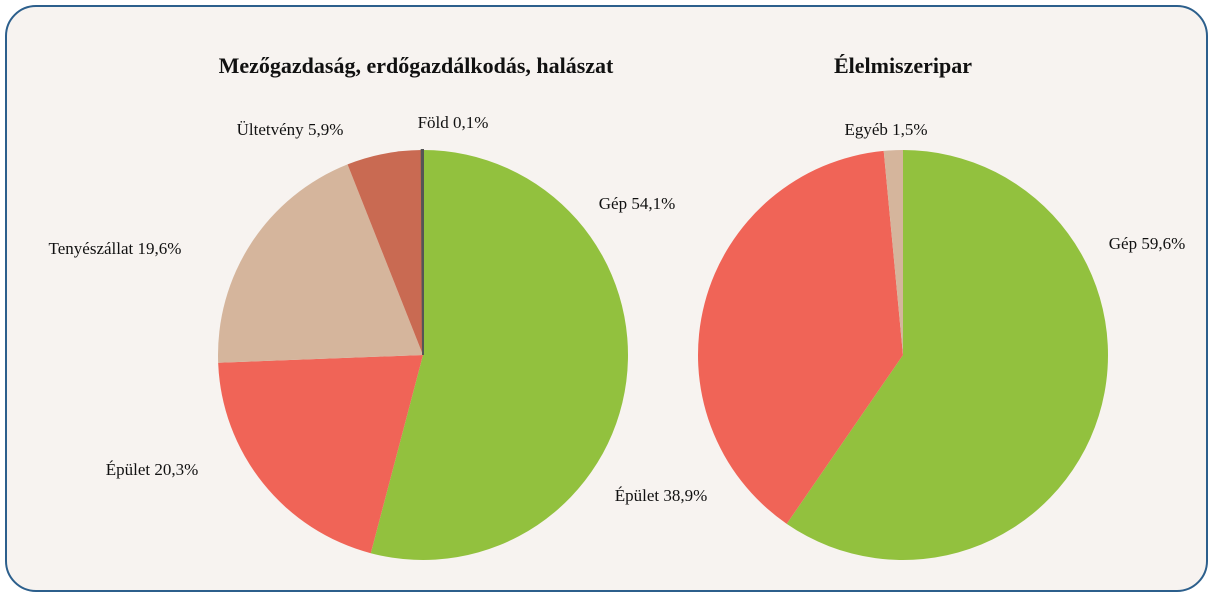  Describe the element at coordinates (271, 129) in the screenshot. I see `label-category: Ültetvény` at that location.